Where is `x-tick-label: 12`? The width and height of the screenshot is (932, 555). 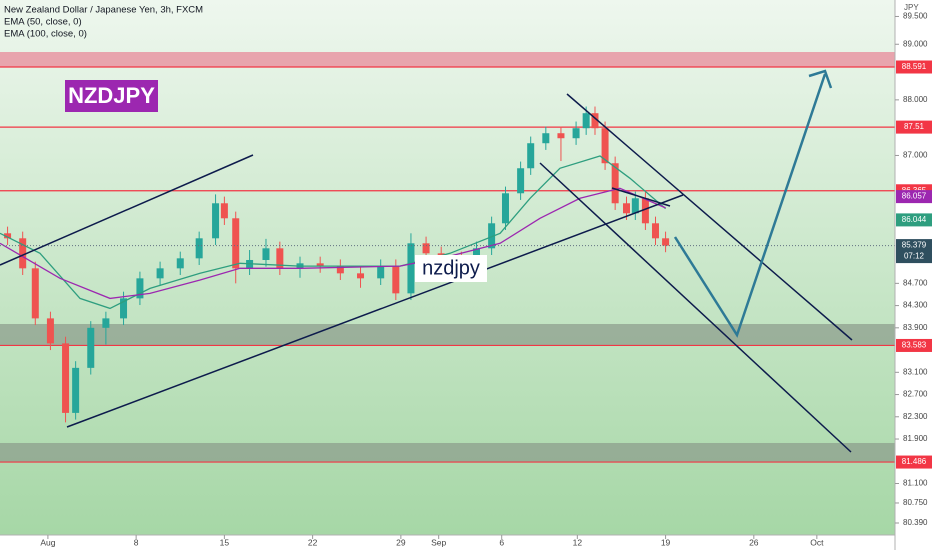
x-tick-label: 12 is located at coordinates (578, 542).